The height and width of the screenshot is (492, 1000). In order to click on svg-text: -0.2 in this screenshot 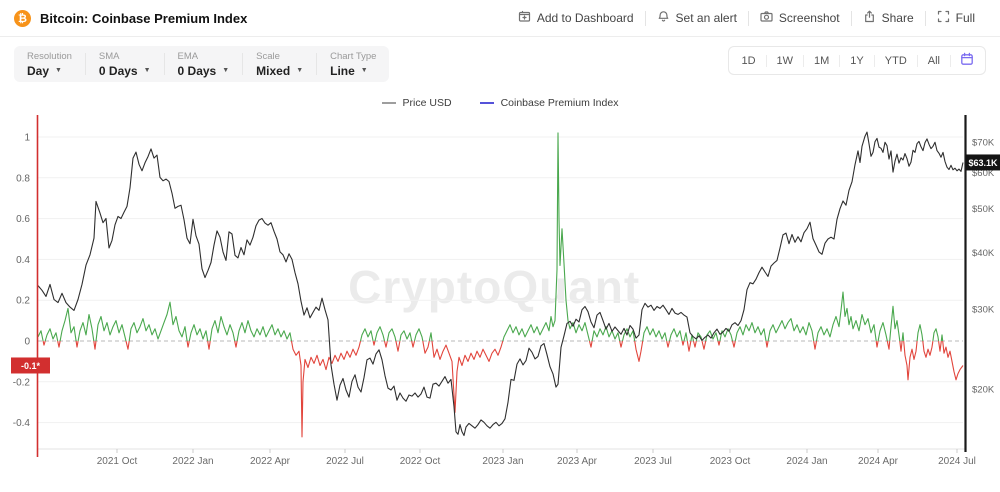, I will do `click(22, 382)`.